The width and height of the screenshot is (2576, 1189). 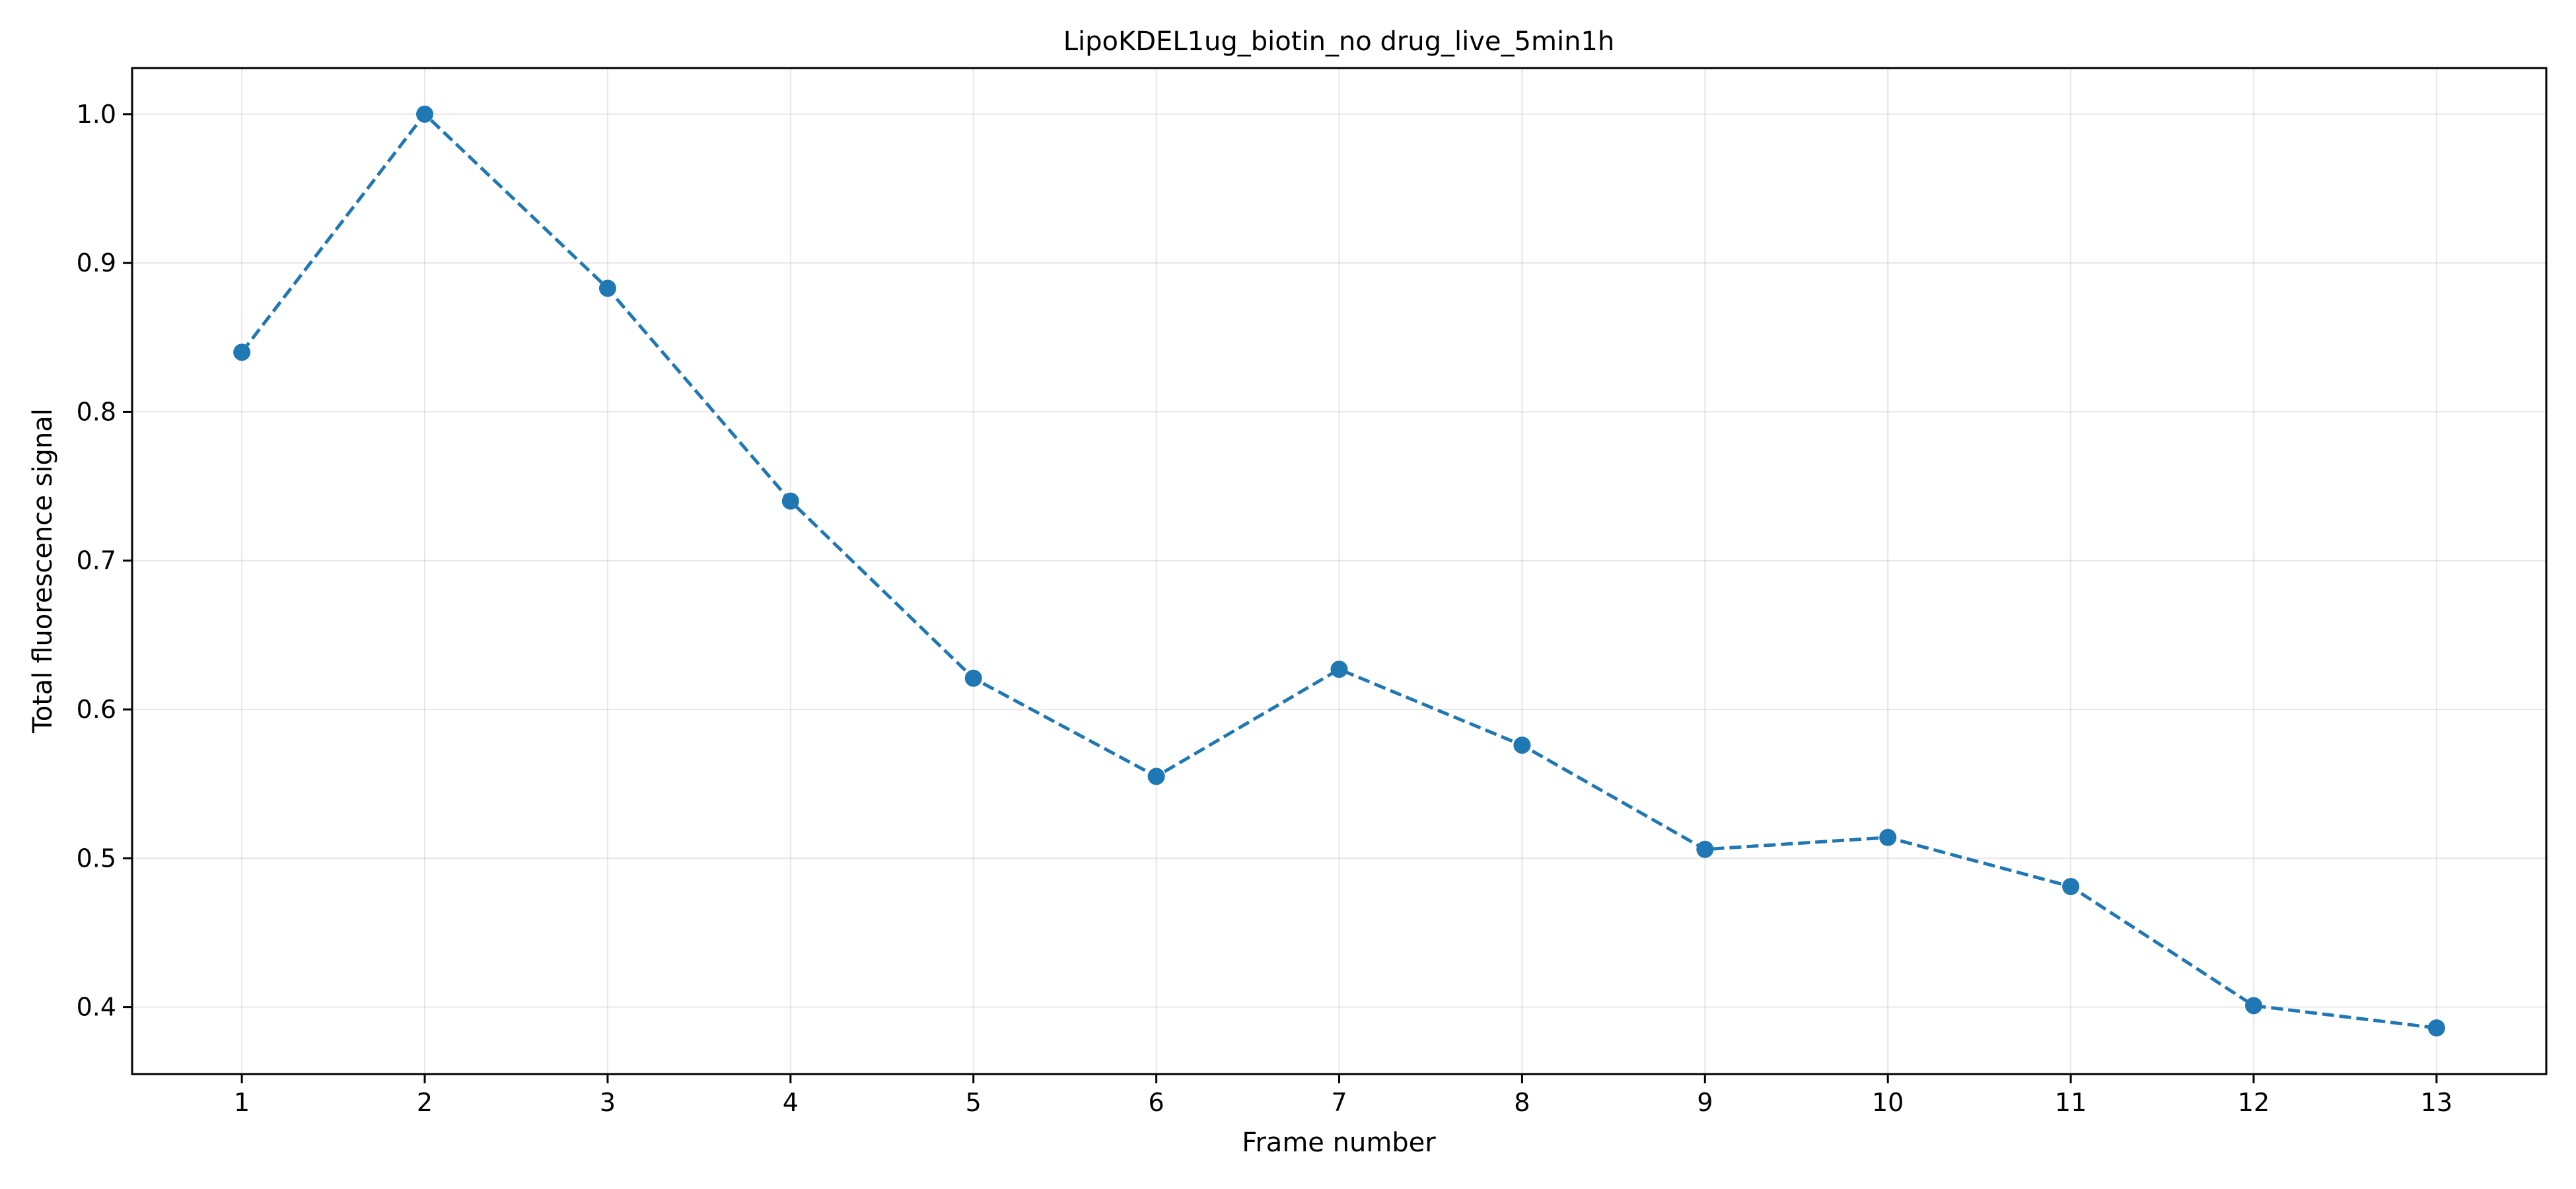 What do you see at coordinates (43, 571) in the screenshot?
I see `y-axis-label: Total fluorescence signal` at bounding box center [43, 571].